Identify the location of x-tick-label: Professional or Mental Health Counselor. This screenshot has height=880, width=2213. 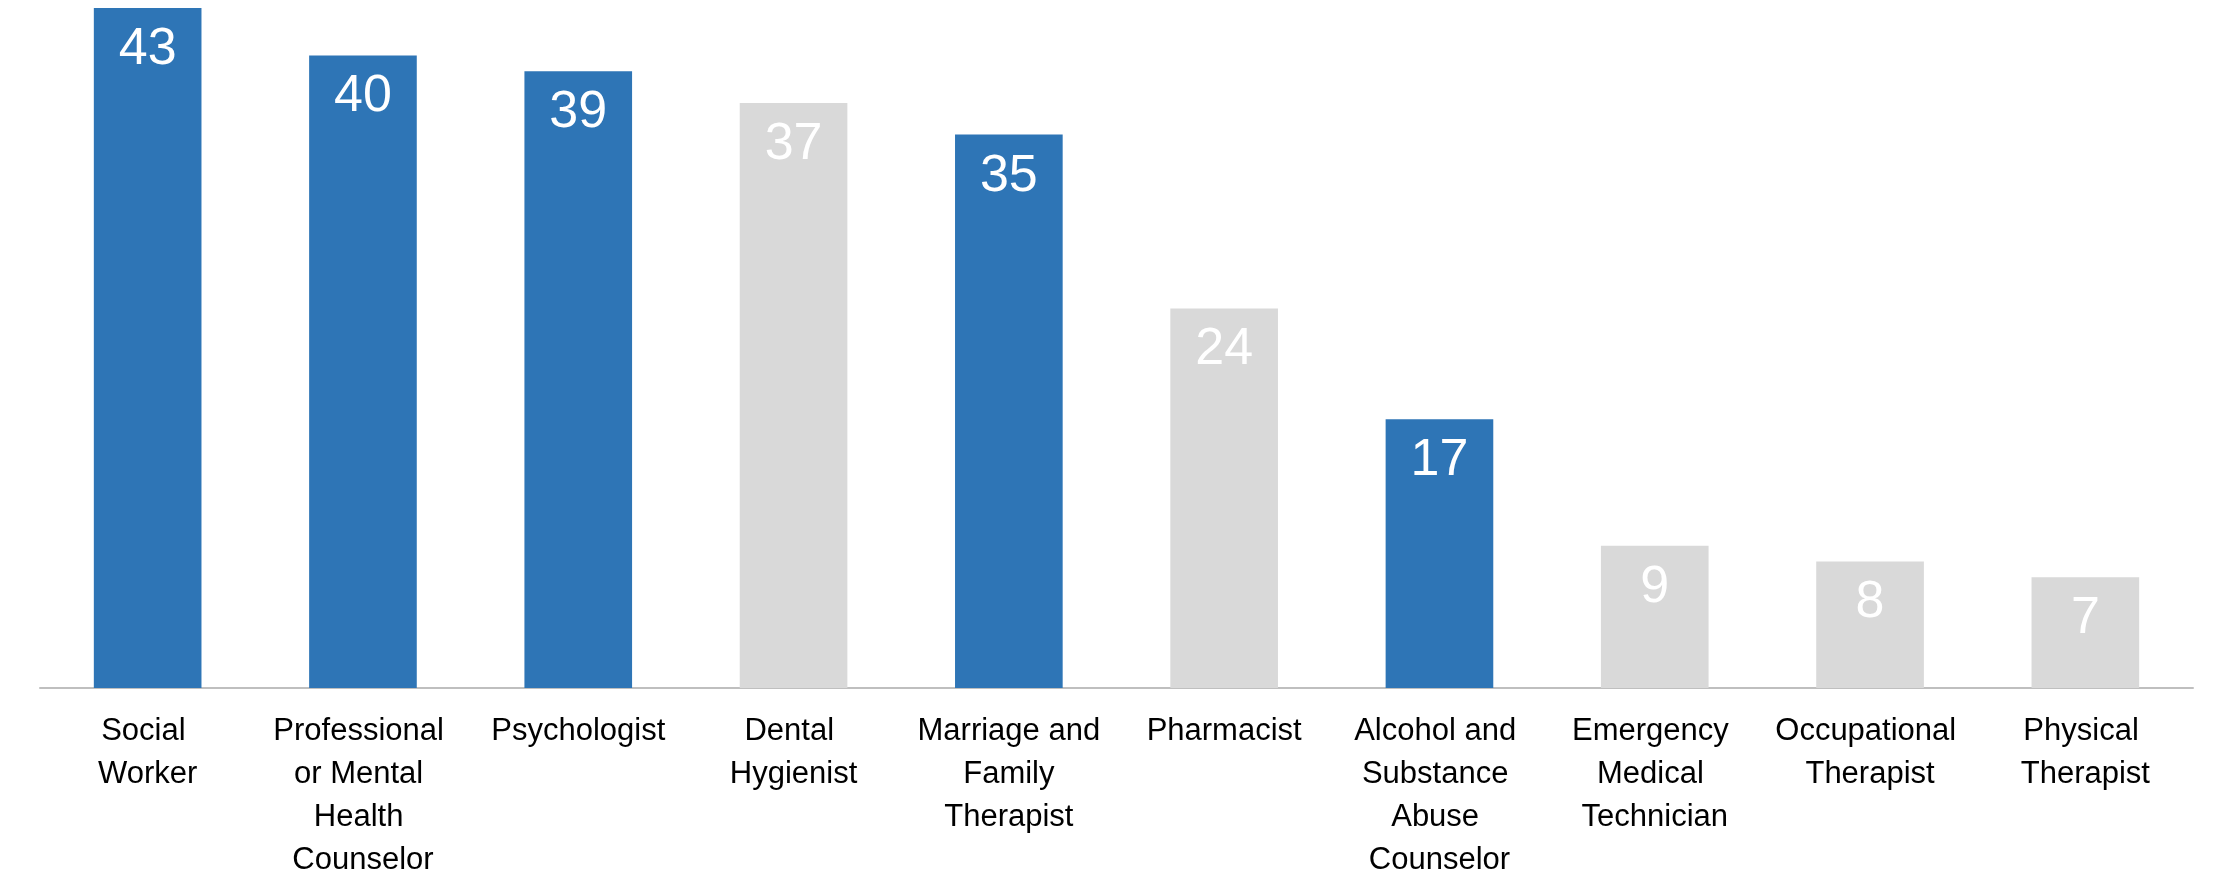
(363, 794).